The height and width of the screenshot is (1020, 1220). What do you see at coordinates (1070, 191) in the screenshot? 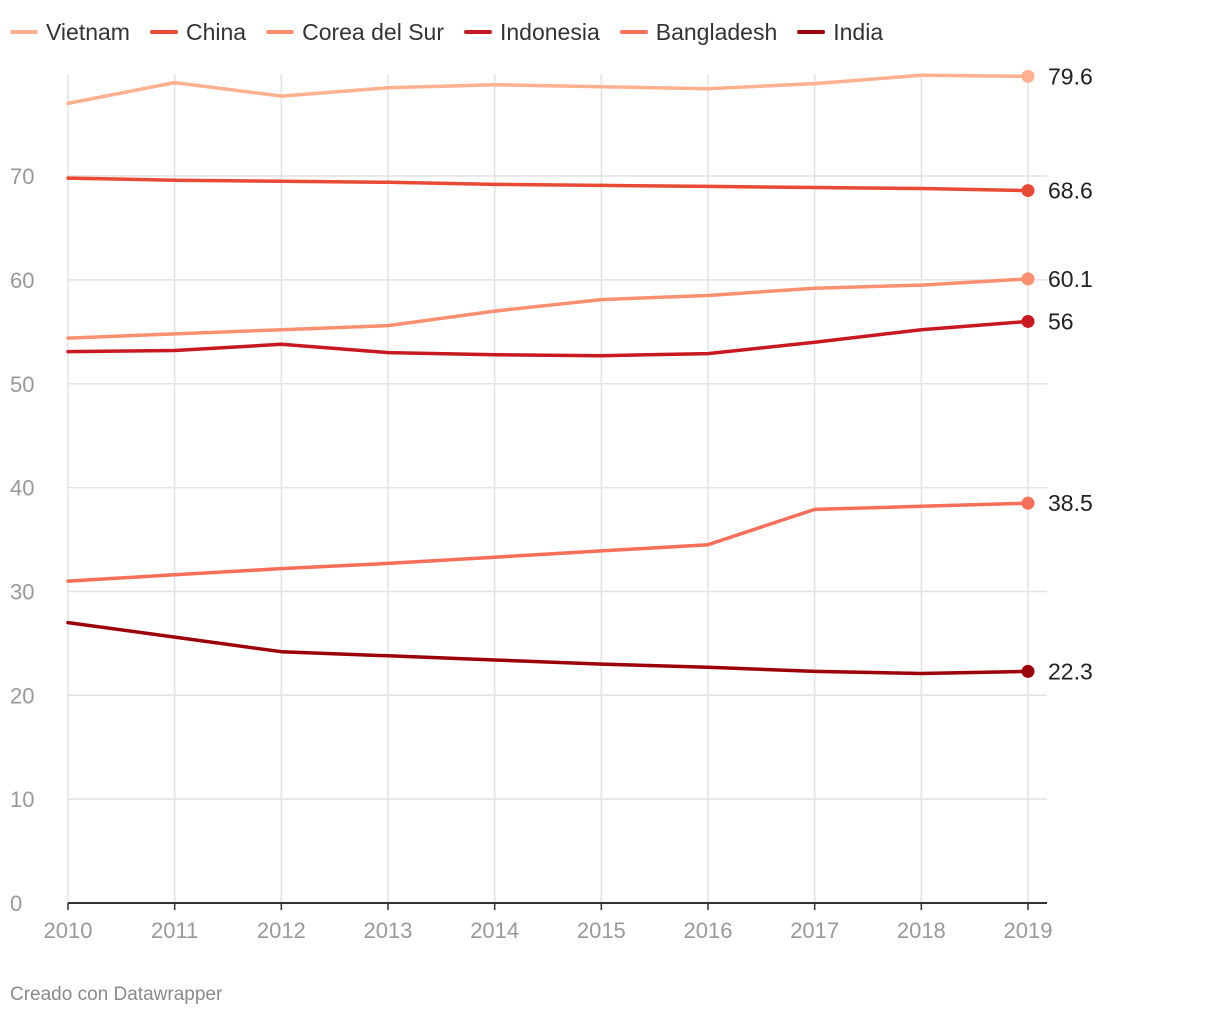
I see `series-end-label: 68.6` at bounding box center [1070, 191].